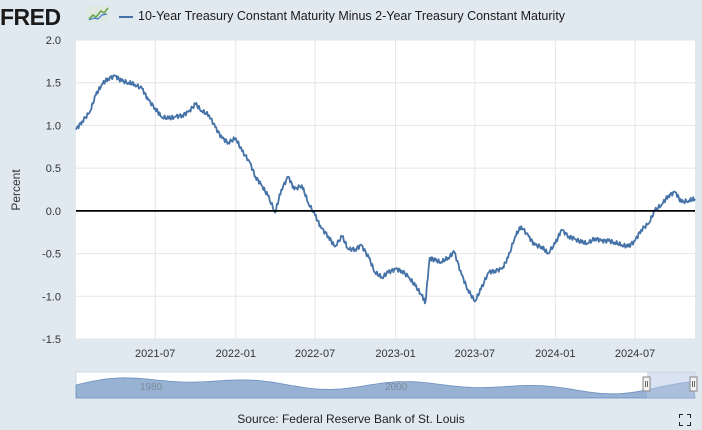  I want to click on range-navigator: 1980 2000, so click(386, 385).